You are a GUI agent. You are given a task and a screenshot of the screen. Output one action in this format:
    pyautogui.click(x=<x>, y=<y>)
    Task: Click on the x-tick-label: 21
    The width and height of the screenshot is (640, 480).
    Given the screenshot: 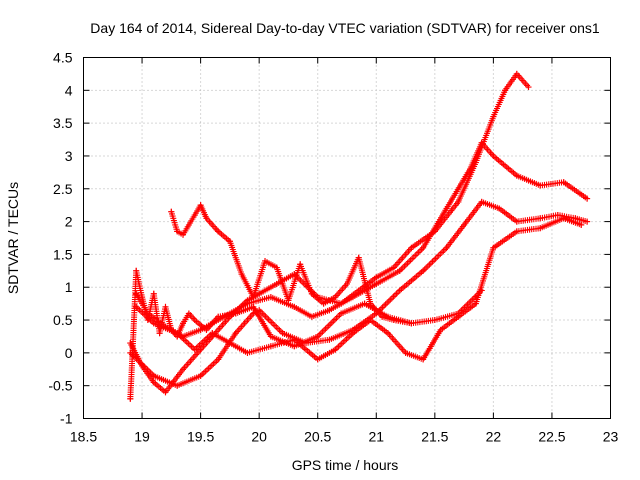 What is the action you would take?
    pyautogui.click(x=376, y=437)
    